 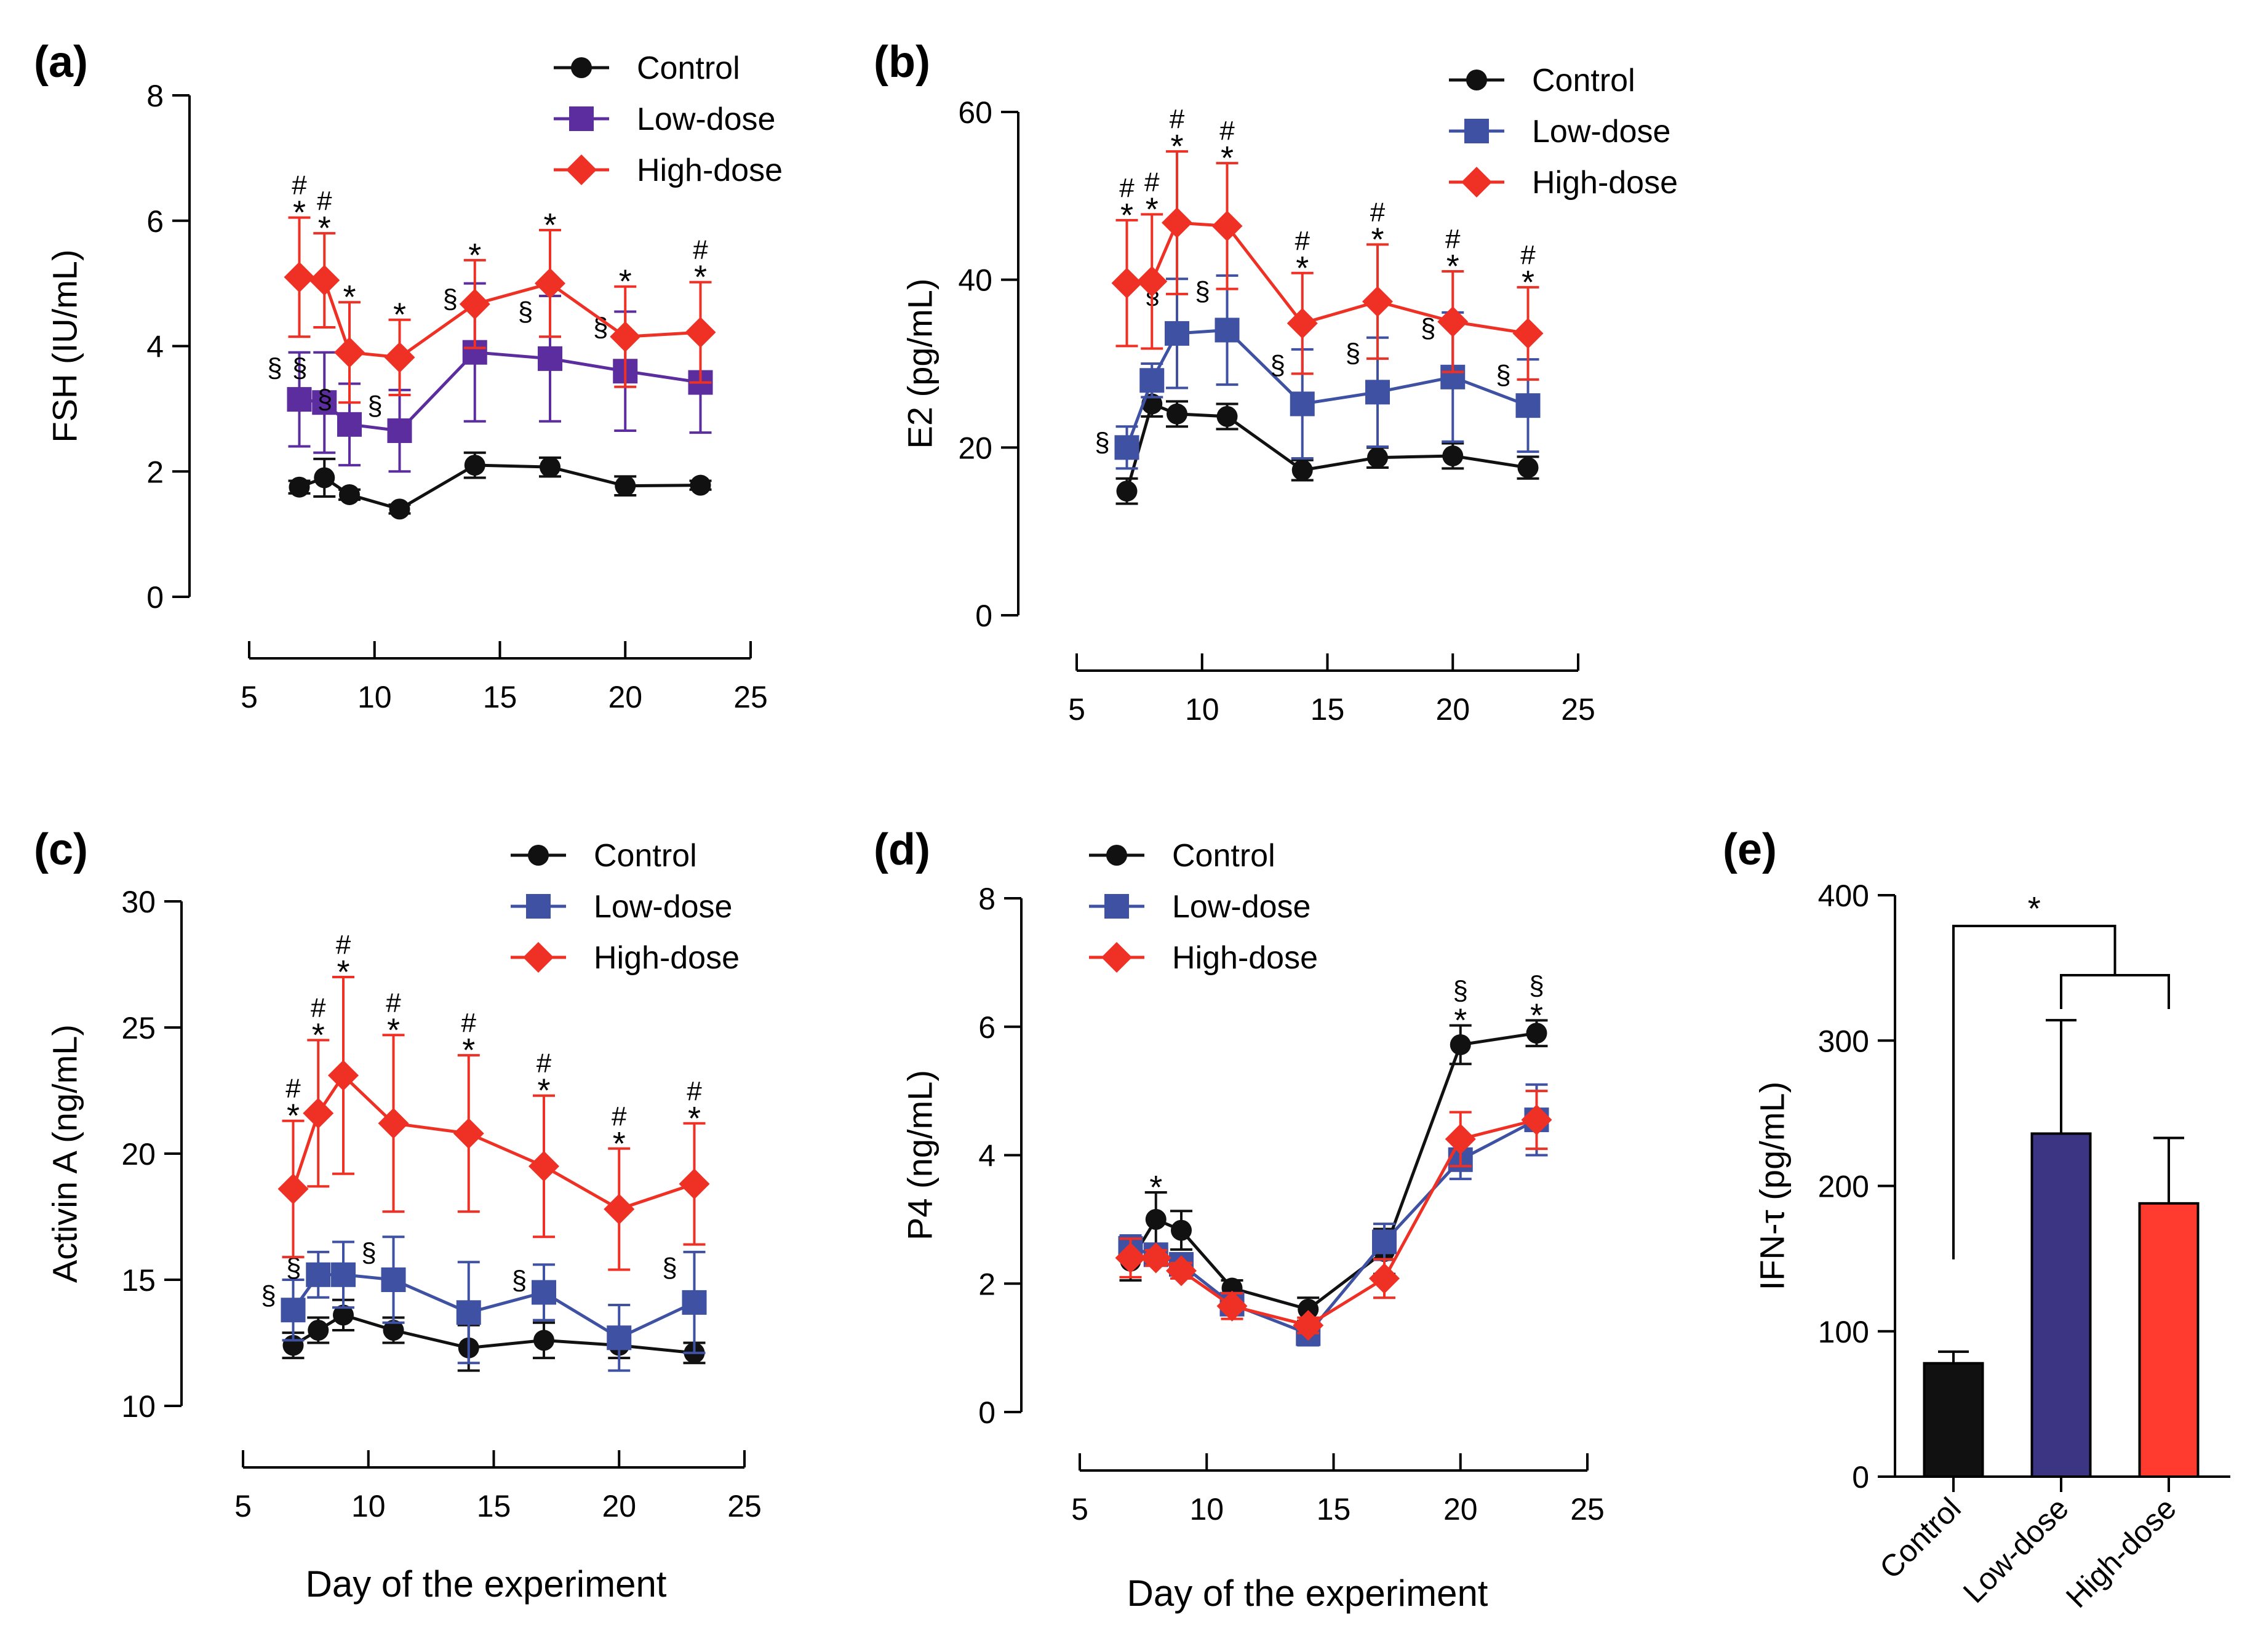 What do you see at coordinates (2061, 1305) in the screenshot?
I see `bar-low-dose` at bounding box center [2061, 1305].